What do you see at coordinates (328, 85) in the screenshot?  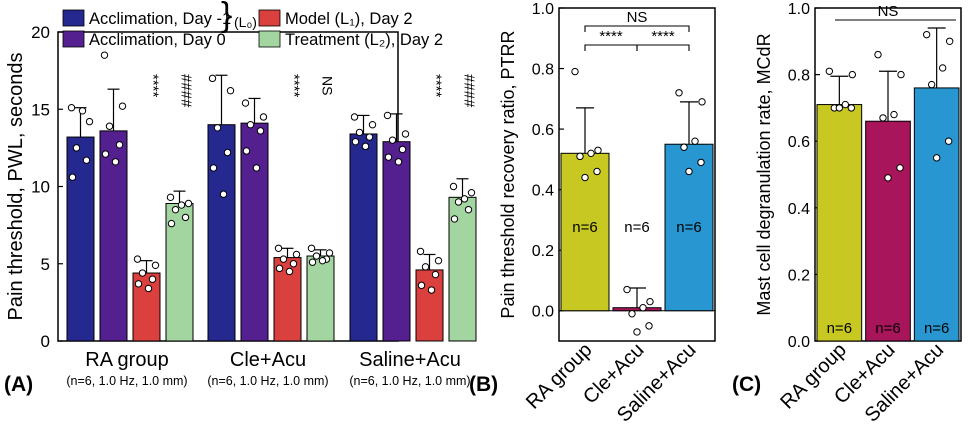 I see `significance-mark: NS` at bounding box center [328, 85].